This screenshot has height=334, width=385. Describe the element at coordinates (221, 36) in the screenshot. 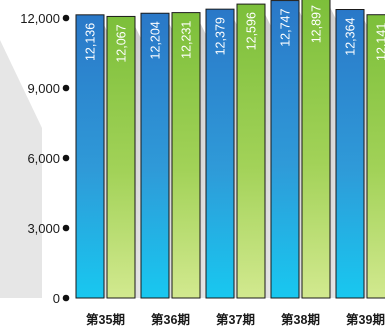

I see `bar-value-label-0-2: 12,379` at that location.